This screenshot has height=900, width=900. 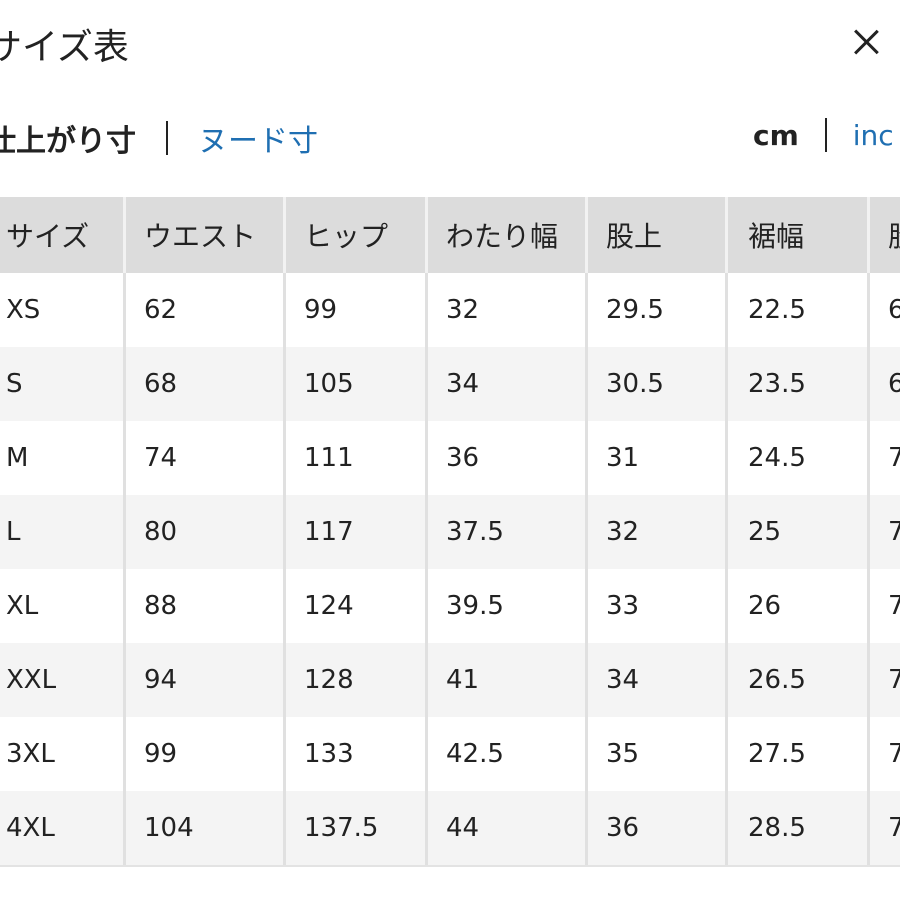 I want to click on table-cell: 35, so click(x=658, y=754).